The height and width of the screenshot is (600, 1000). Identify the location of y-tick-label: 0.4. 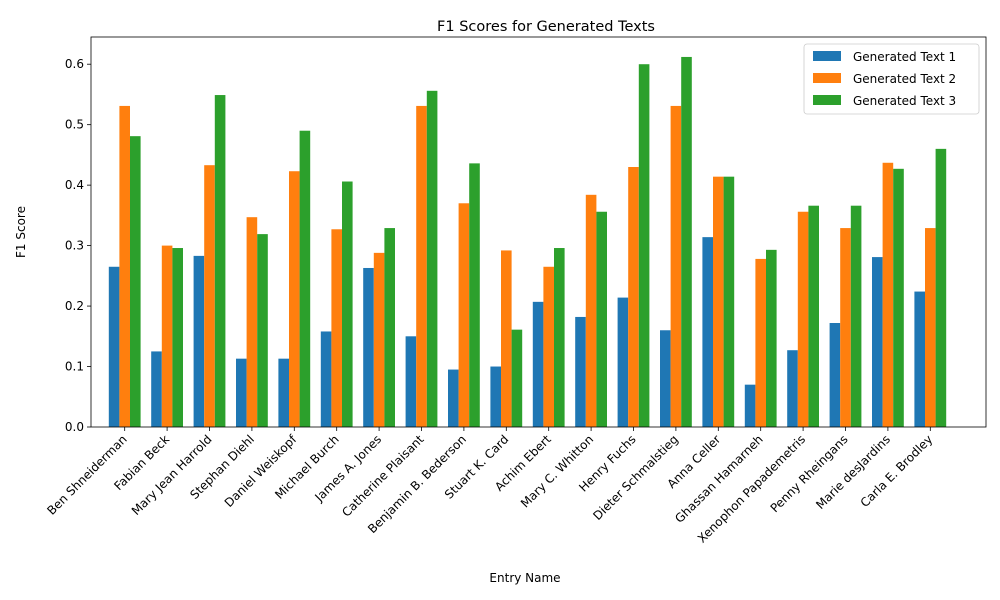
(74, 185).